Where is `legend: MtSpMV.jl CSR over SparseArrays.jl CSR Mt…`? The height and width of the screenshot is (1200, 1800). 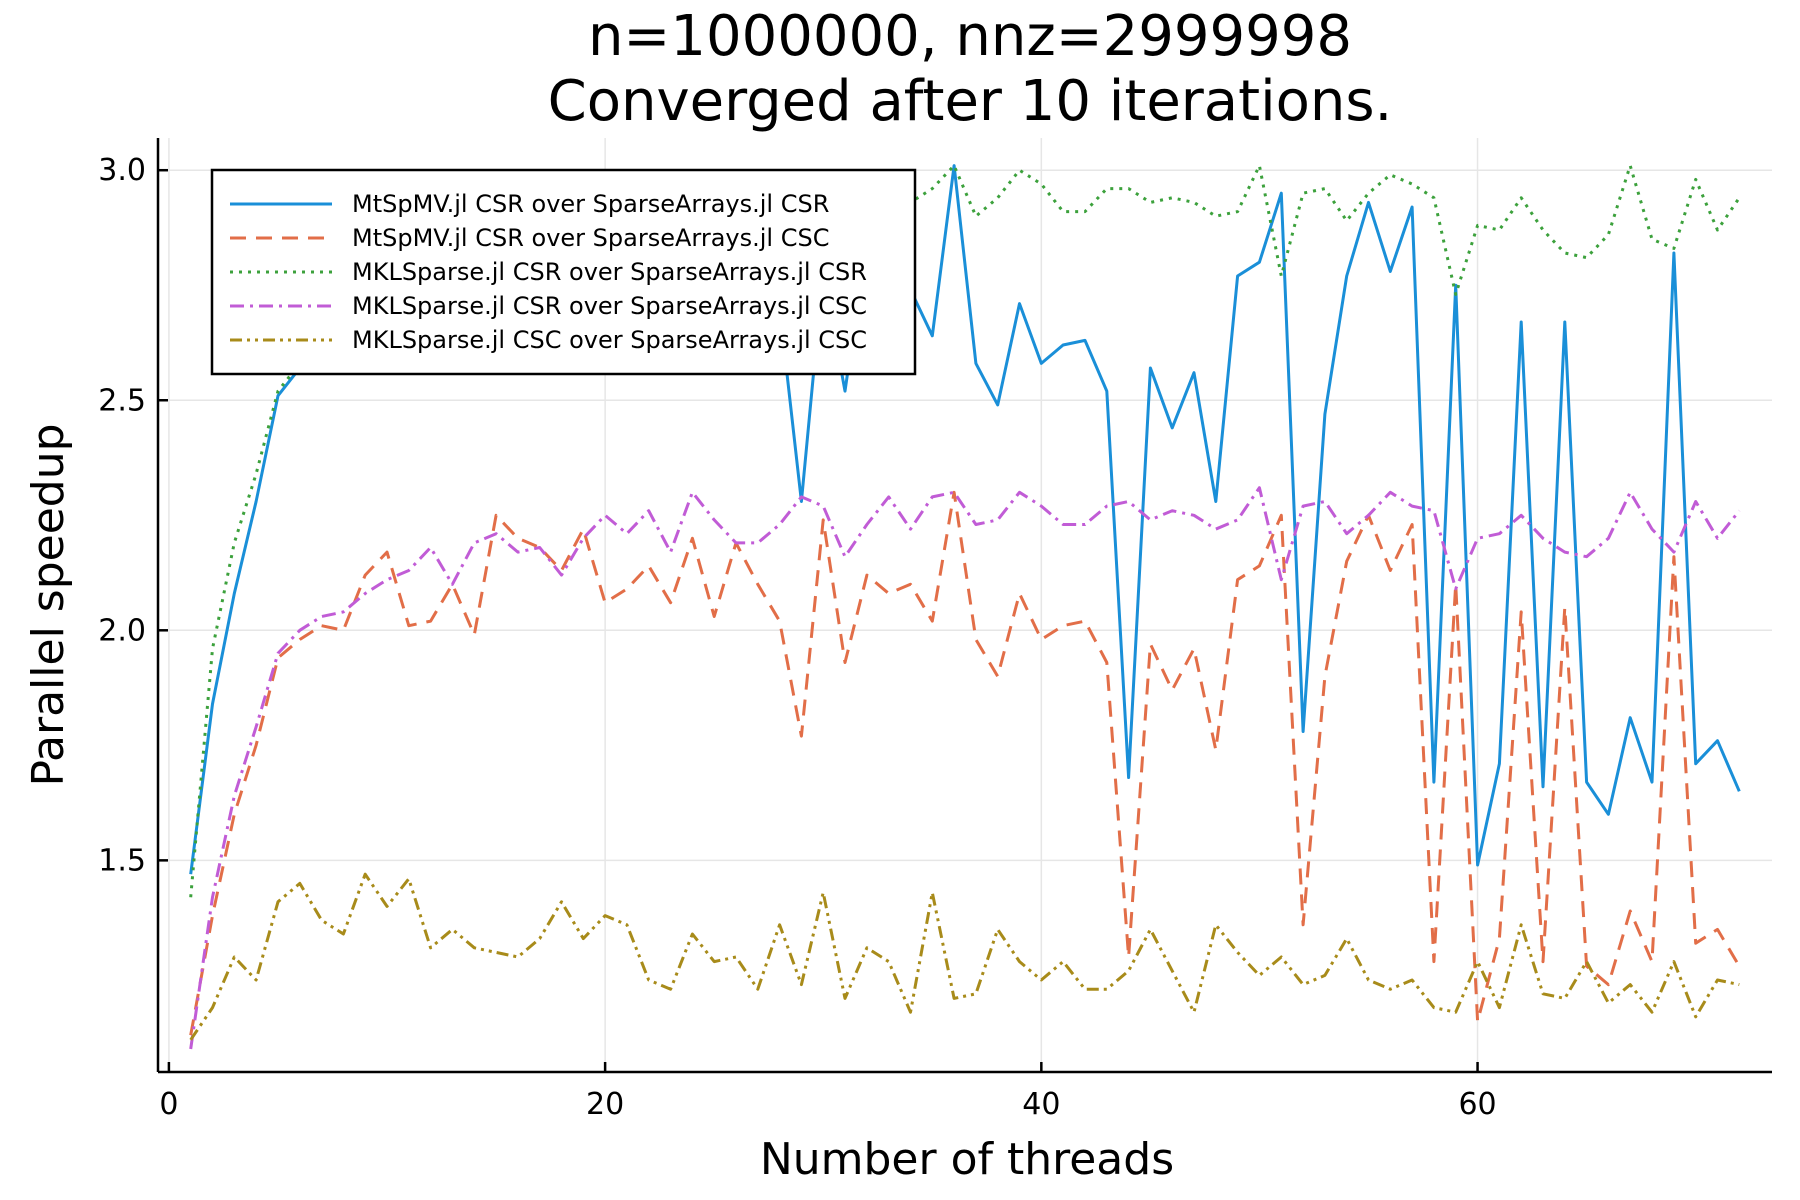 legend: MtSpMV.jl CSR over SparseArrays.jl CSR Mt… is located at coordinates (563, 272).